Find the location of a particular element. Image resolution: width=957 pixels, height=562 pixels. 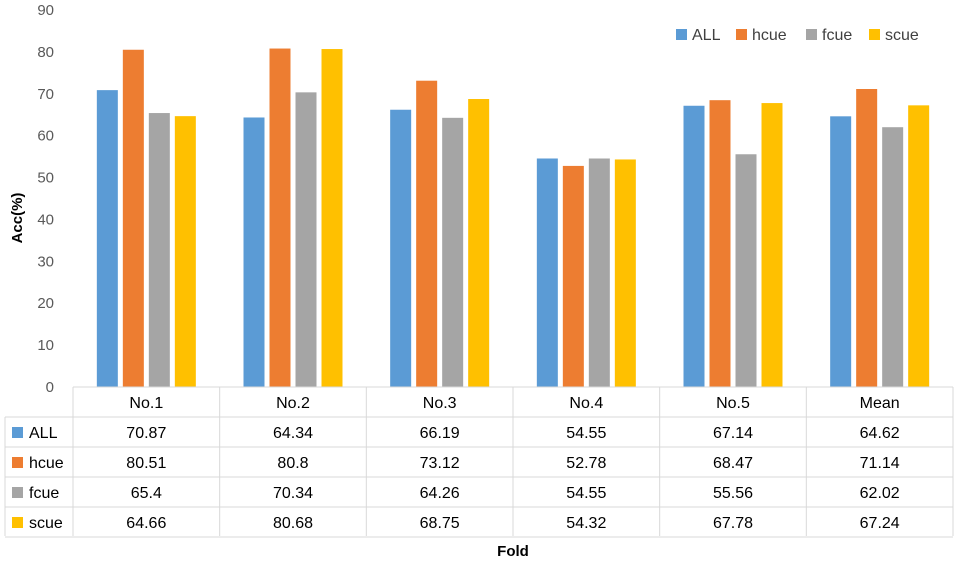

table-cell: 52.78 is located at coordinates (586, 463).